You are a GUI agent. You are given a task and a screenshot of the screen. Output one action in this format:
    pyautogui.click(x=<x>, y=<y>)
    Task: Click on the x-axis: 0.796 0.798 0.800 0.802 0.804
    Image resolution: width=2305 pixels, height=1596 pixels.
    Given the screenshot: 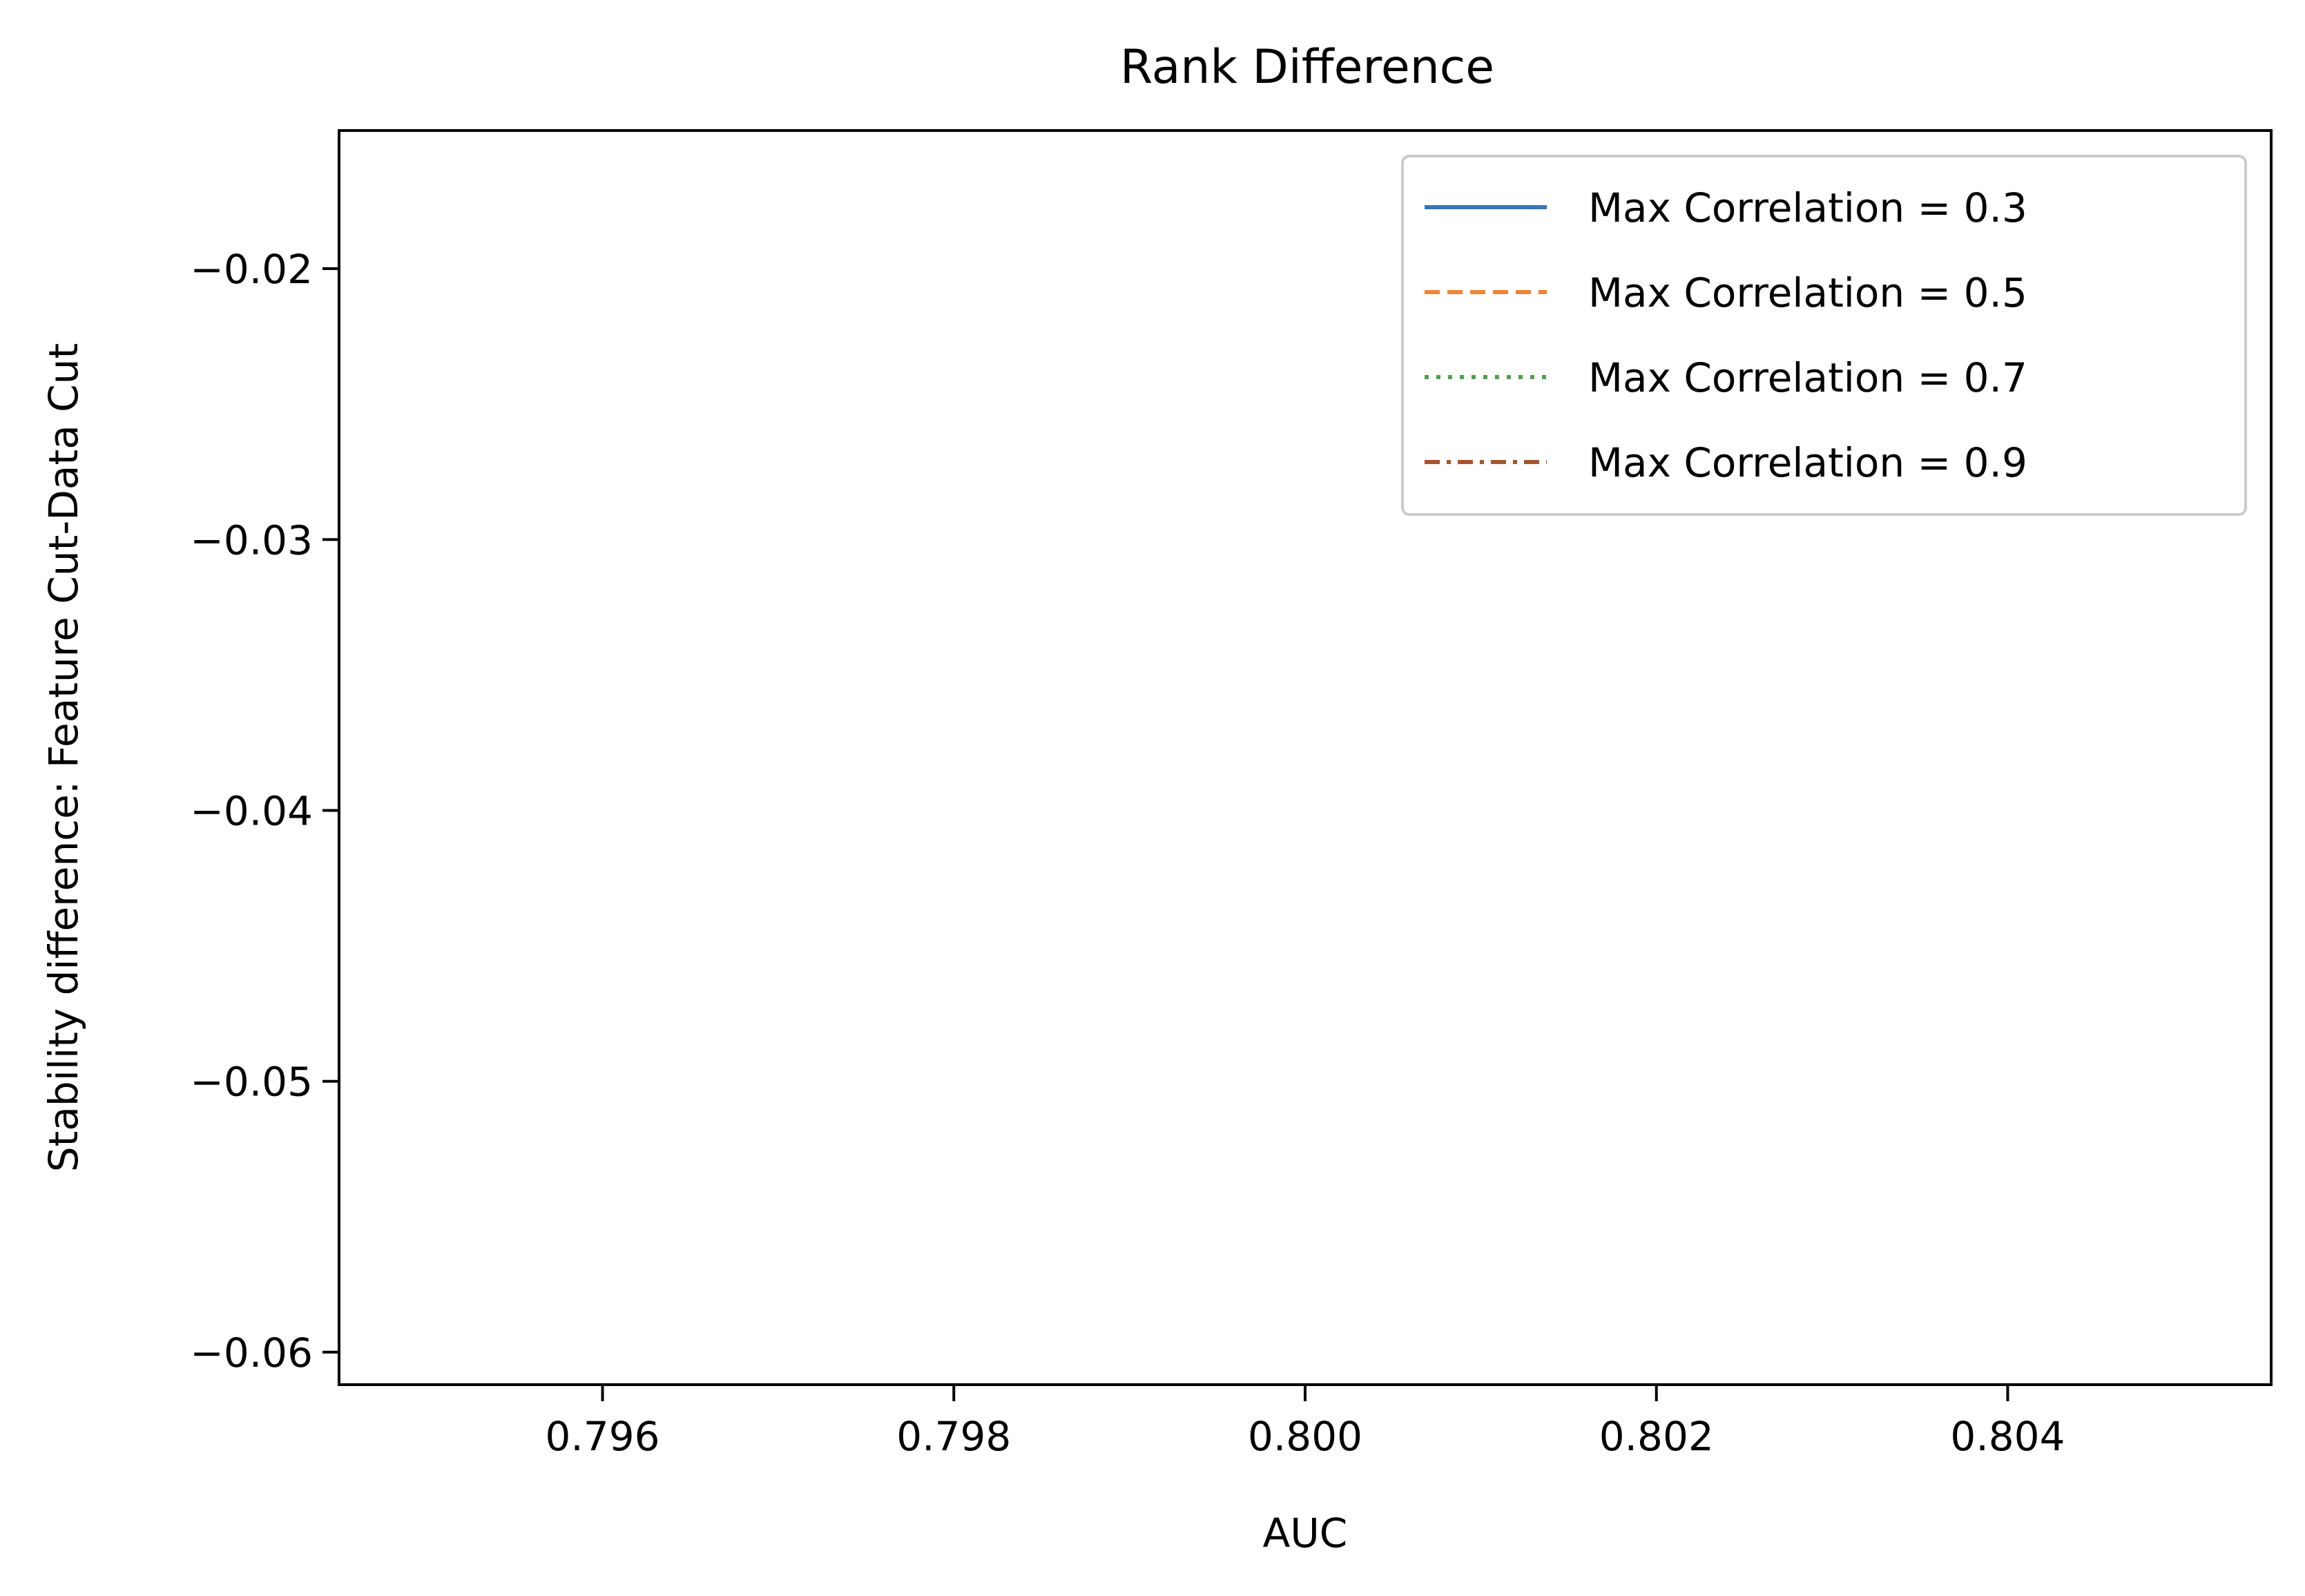 What is the action you would take?
    pyautogui.click(x=1305, y=1422)
    